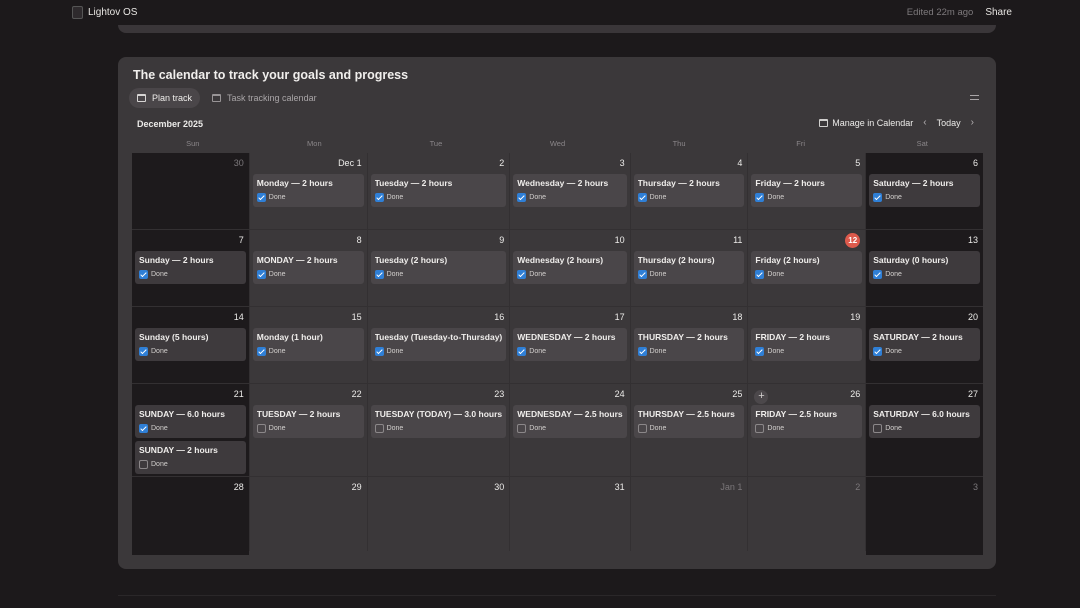 This screenshot has height=608, width=1080. Describe the element at coordinates (190, 516) in the screenshot. I see `day-cell: 28` at that location.